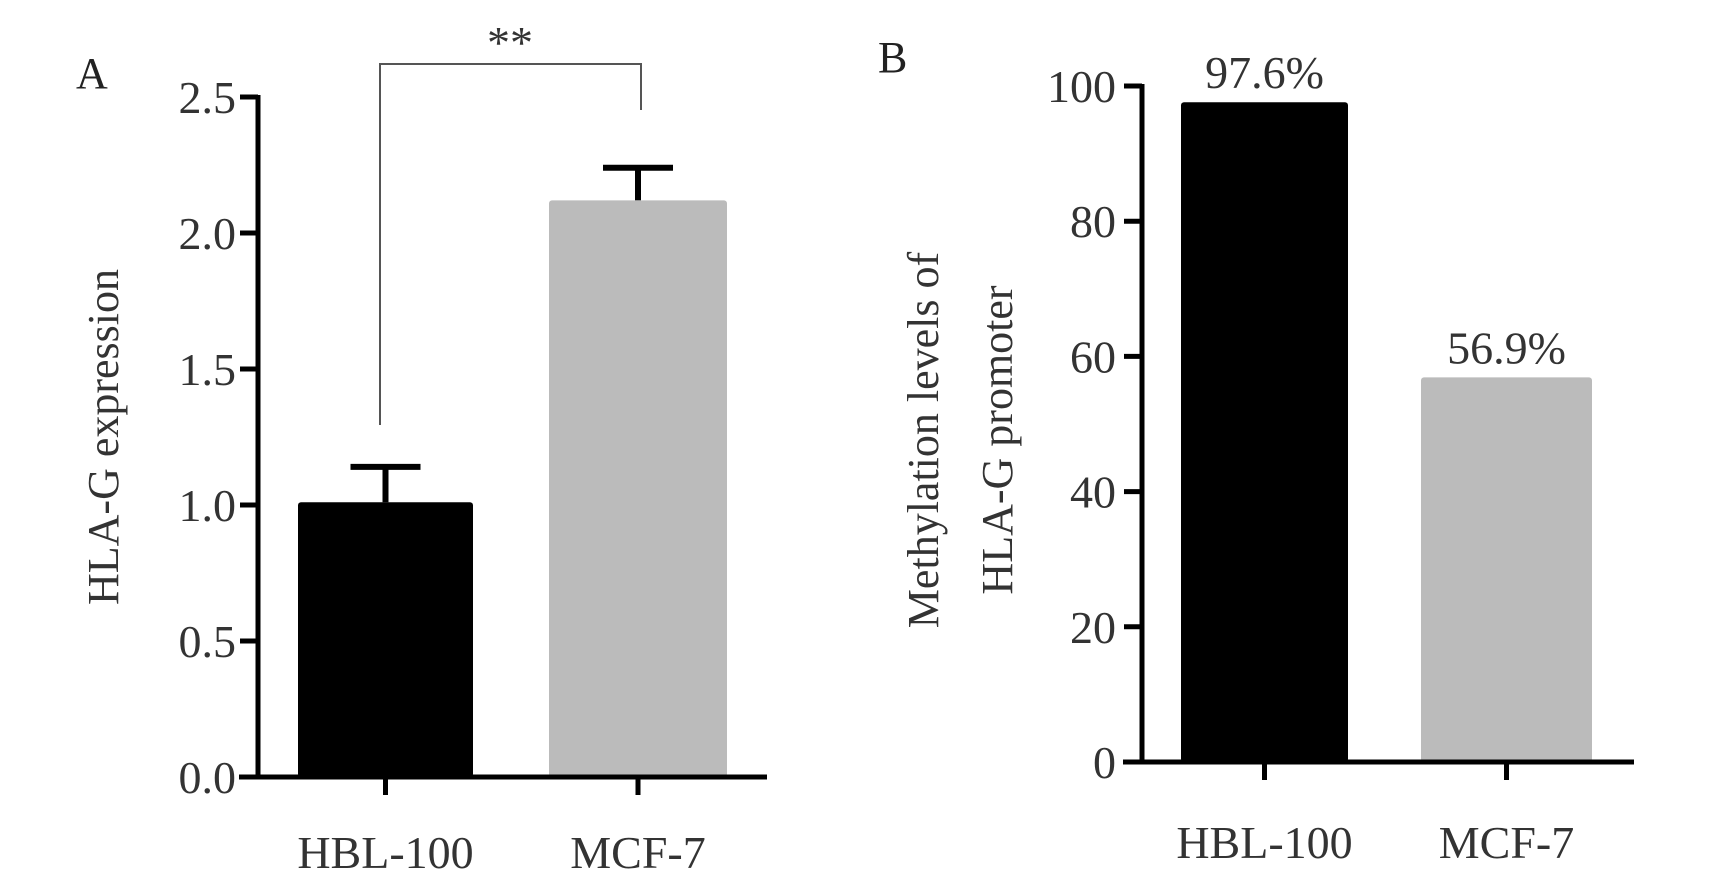  What do you see at coordinates (1093, 221) in the screenshot?
I see `y-tick-label: 80` at bounding box center [1093, 221].